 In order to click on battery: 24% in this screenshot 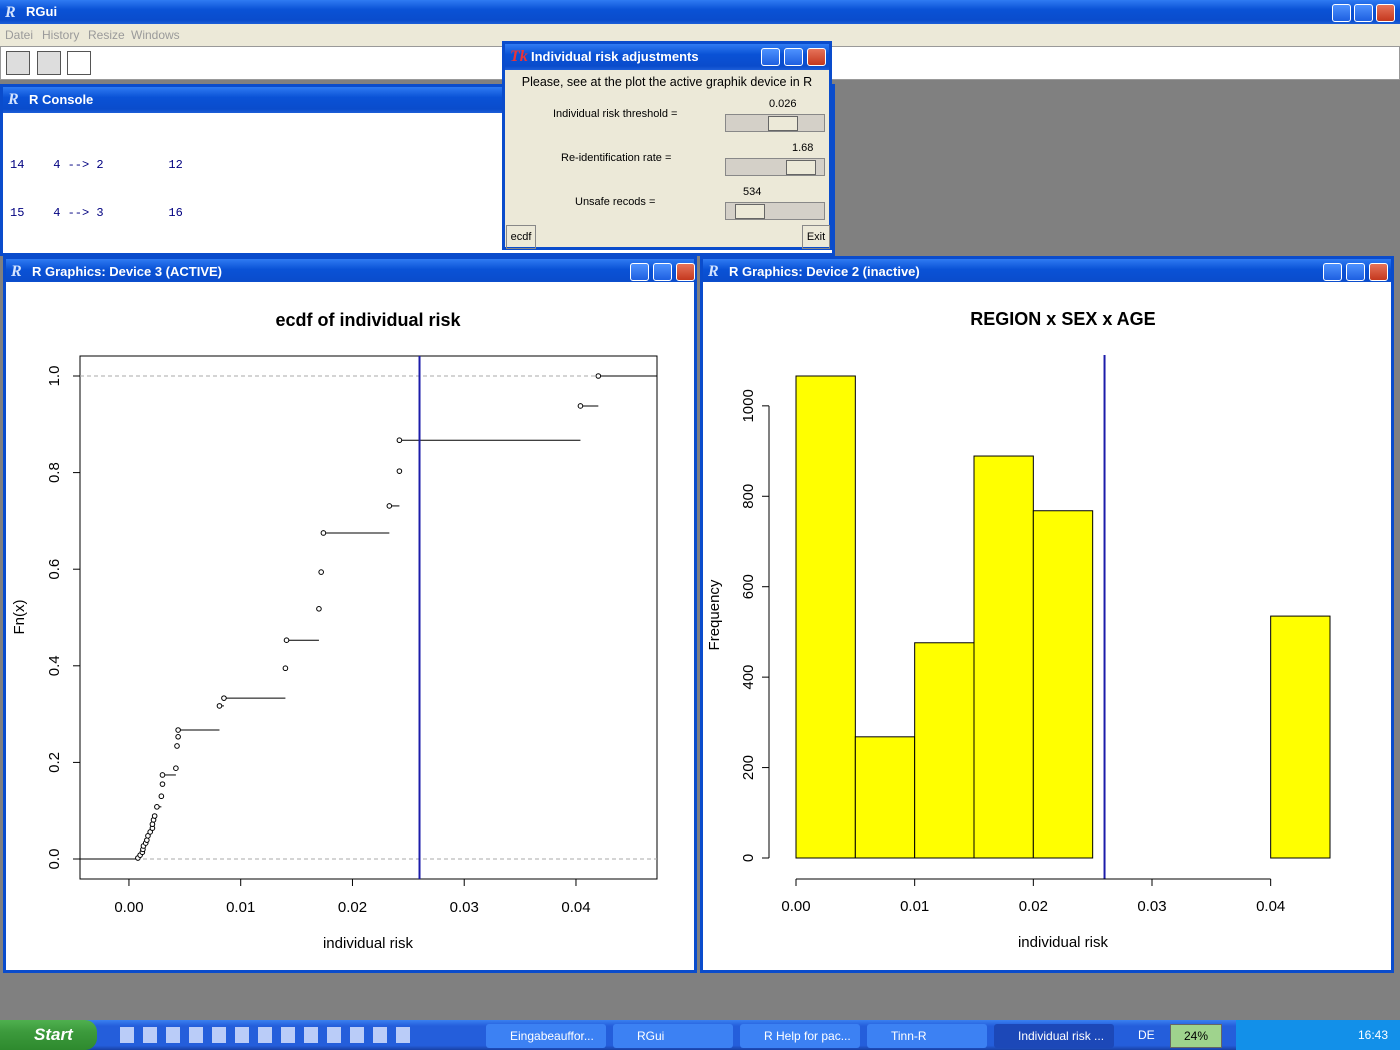, I will do `click(1196, 1036)`.